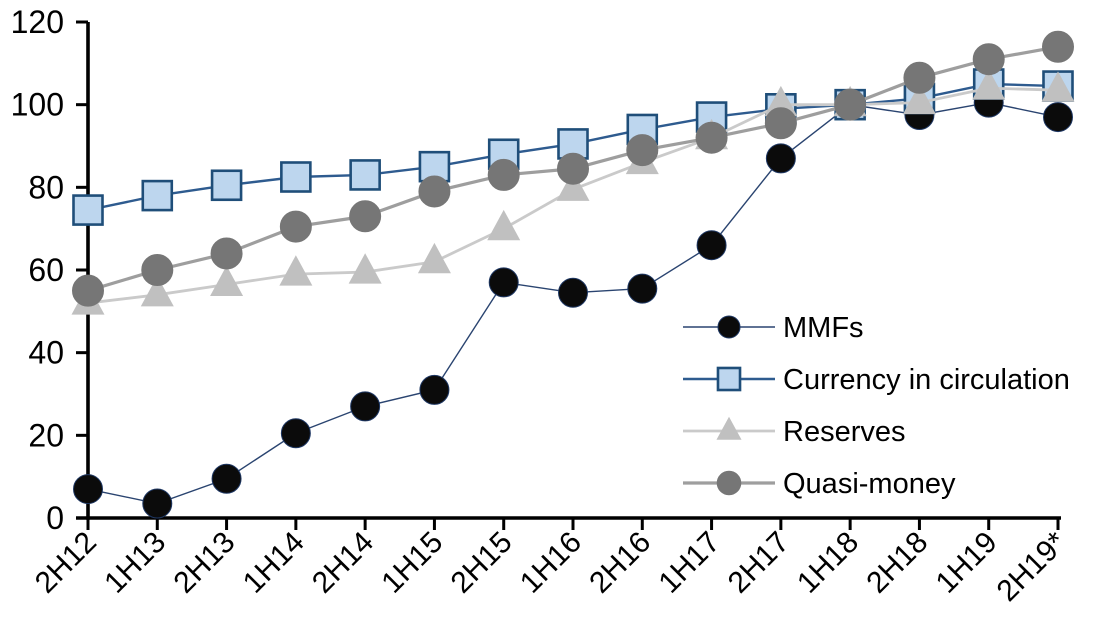 This screenshot has width=1119, height=640. I want to click on x-tick-label: 2H15, so click(482, 563).